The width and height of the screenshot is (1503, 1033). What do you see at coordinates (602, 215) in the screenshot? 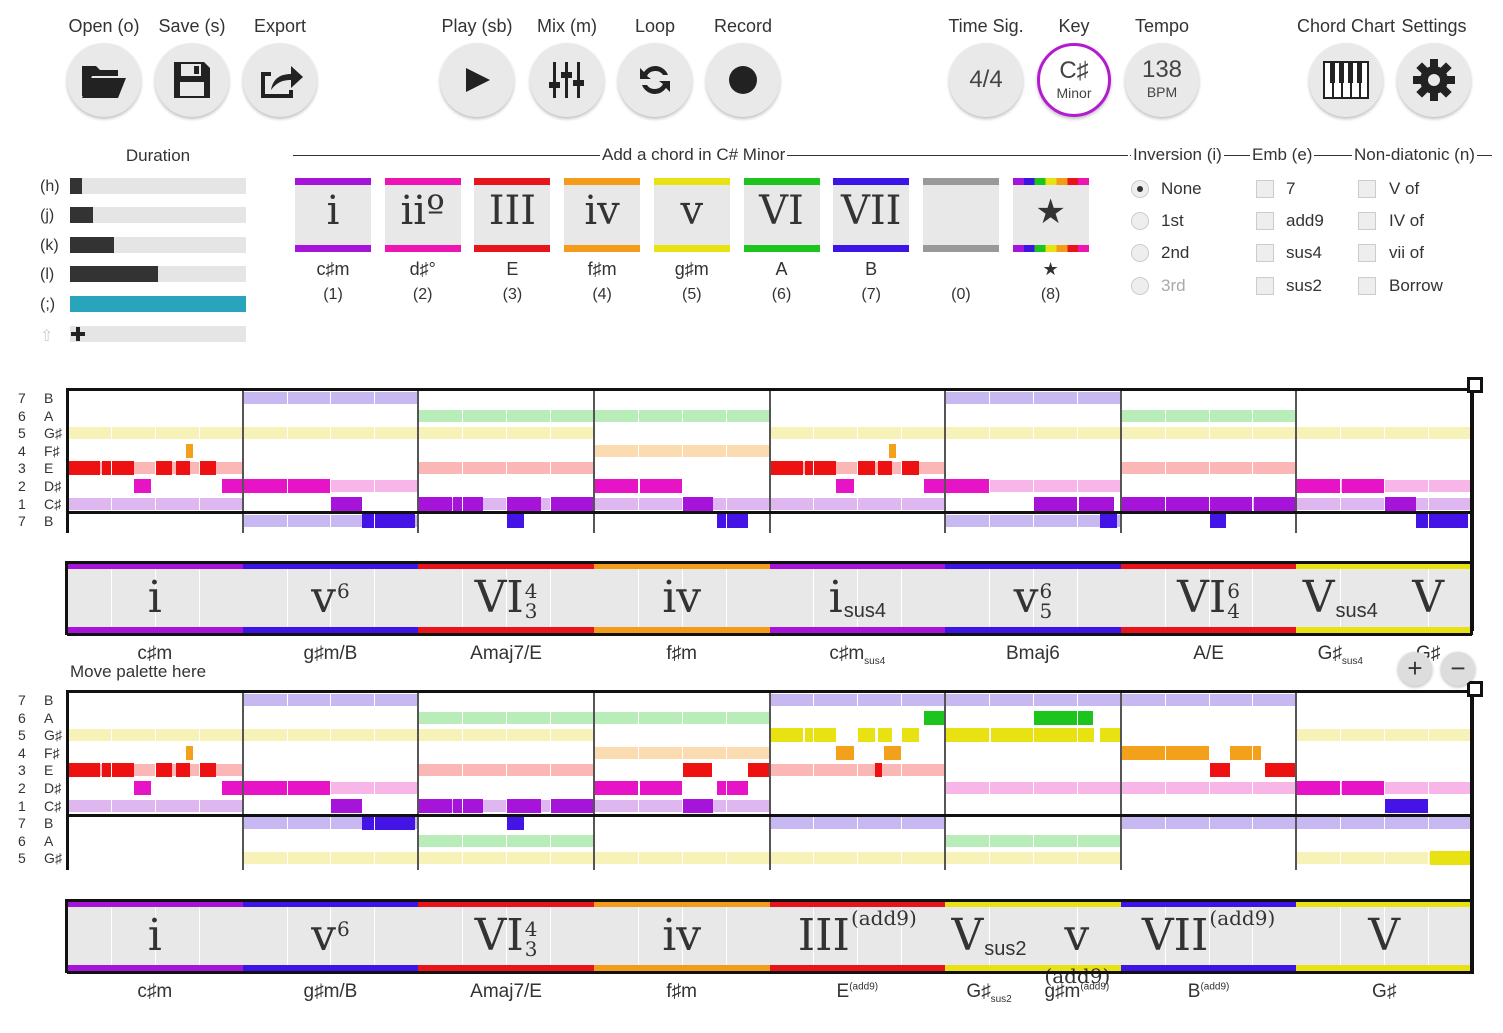
I see `chord-card: iv` at bounding box center [602, 215].